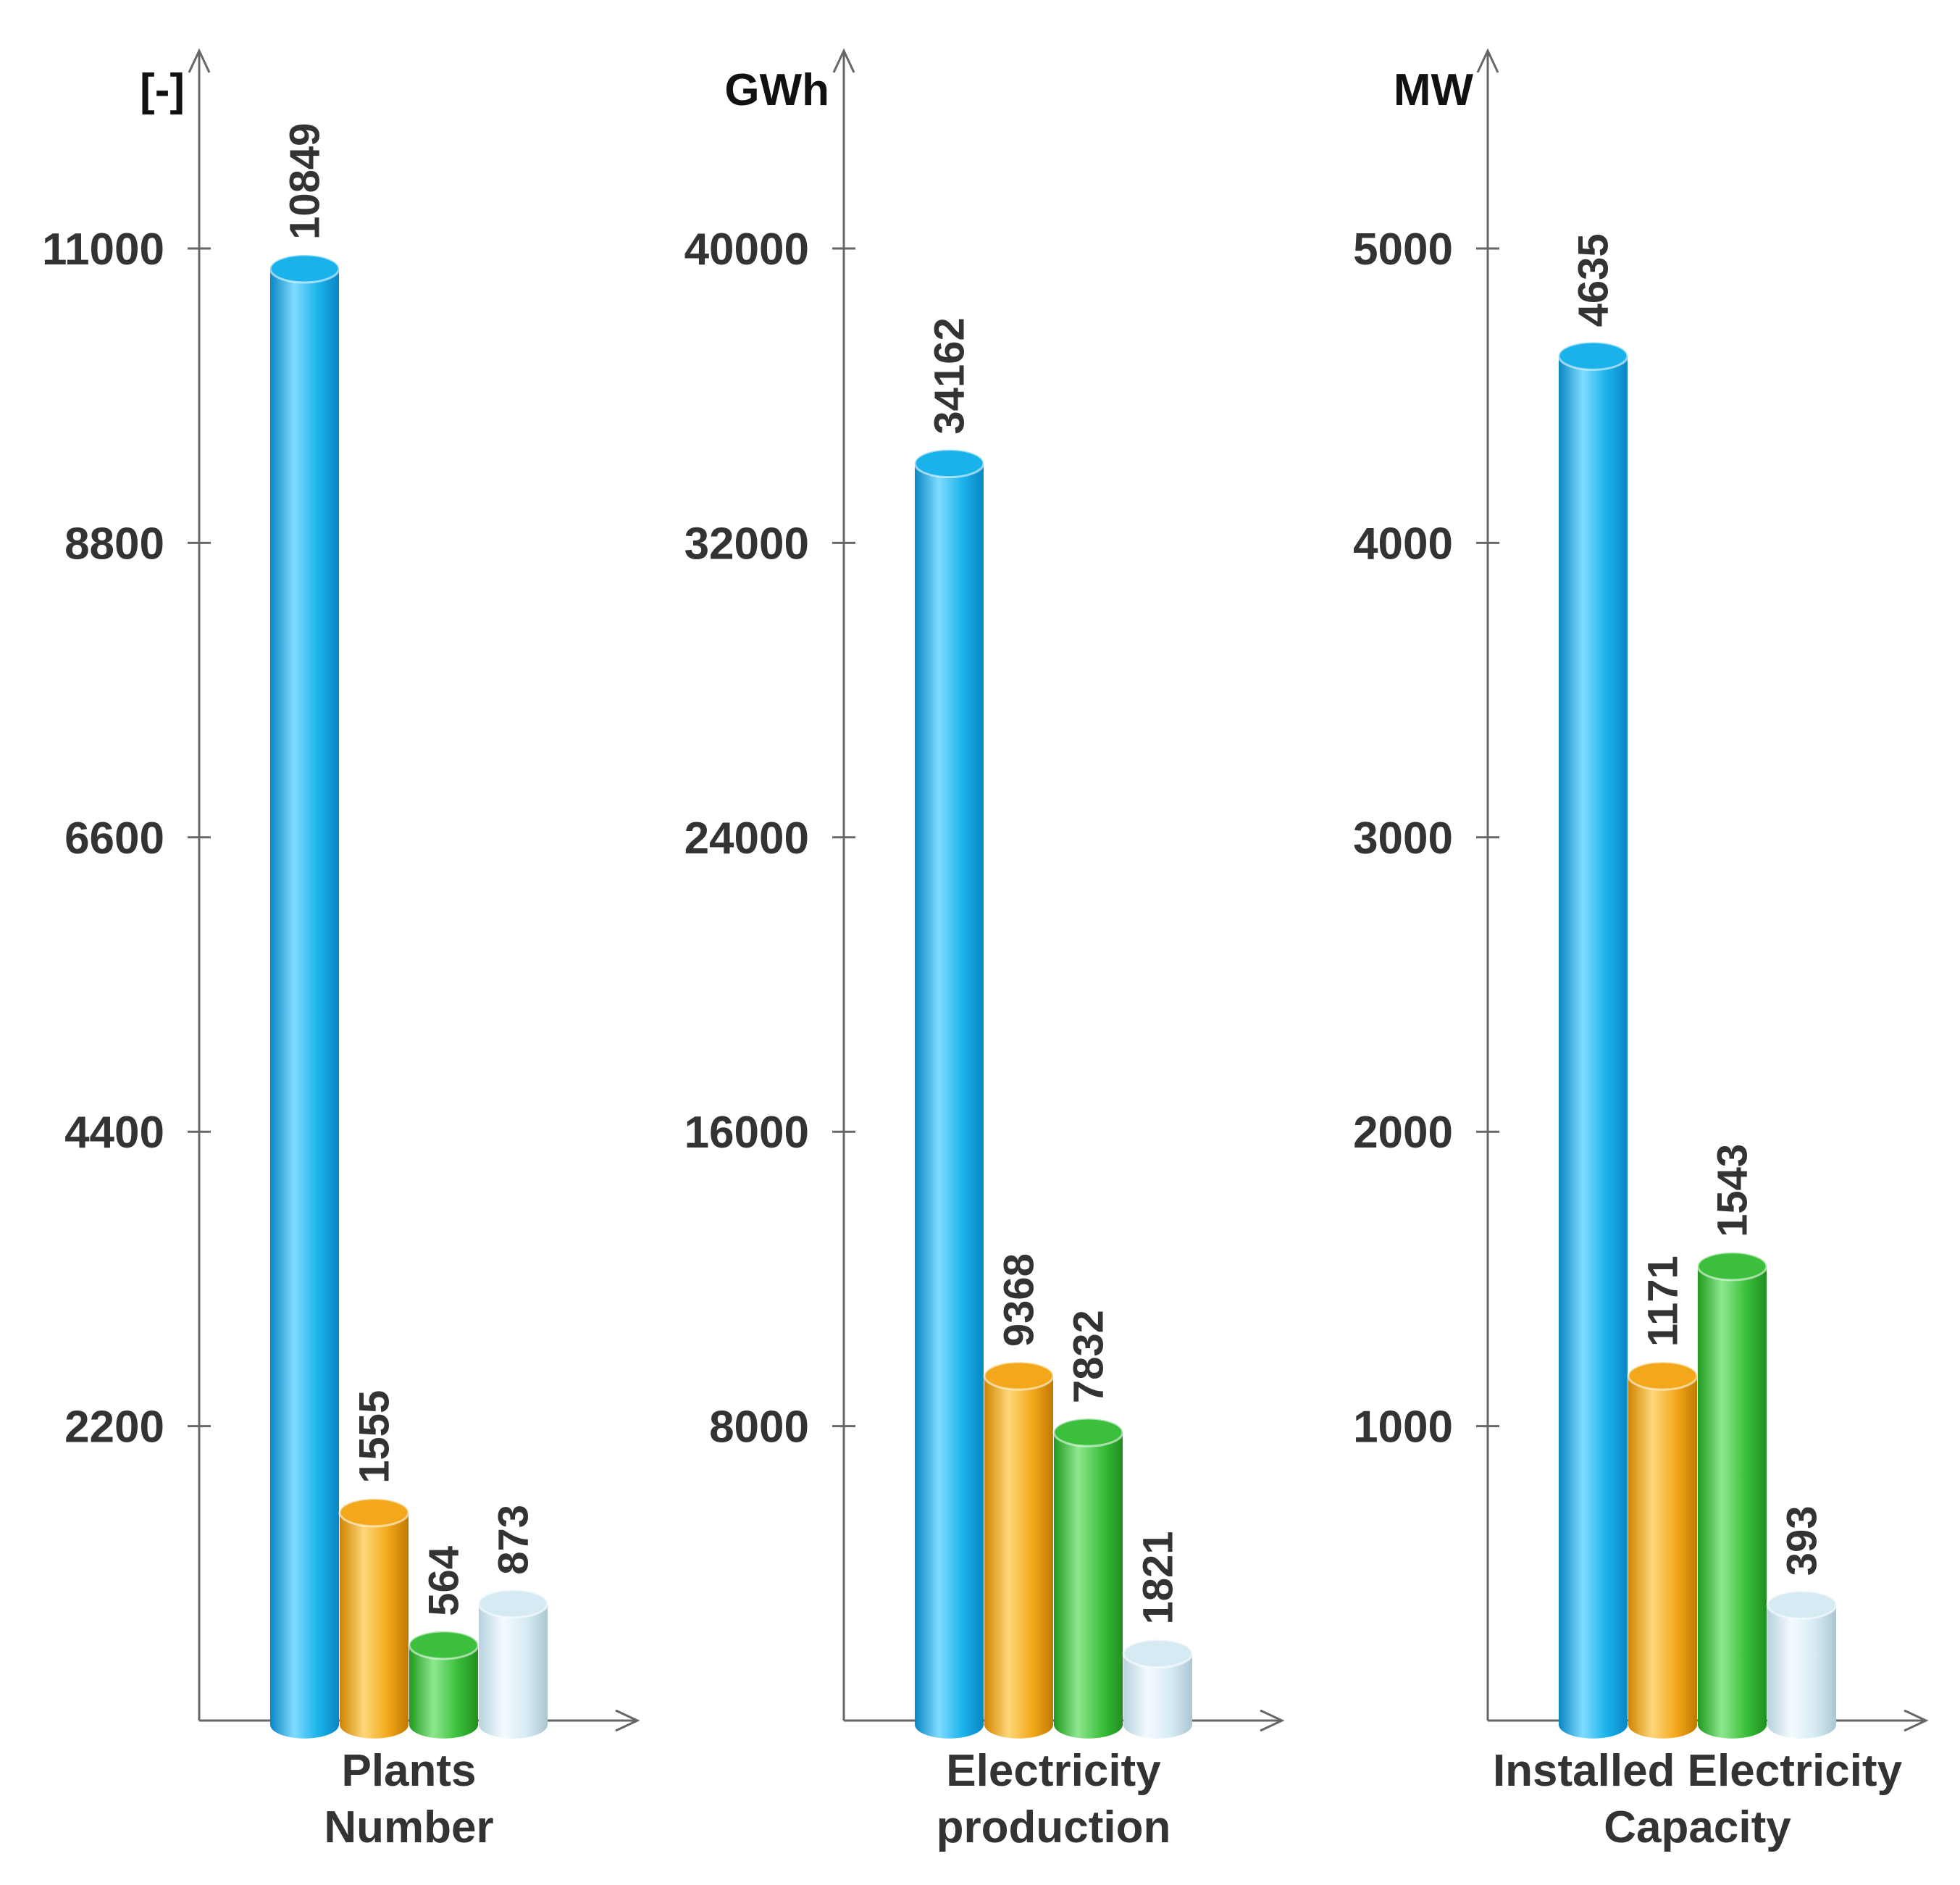 This screenshot has height=1885, width=1960. I want to click on category-label: production, so click(1054, 1827).